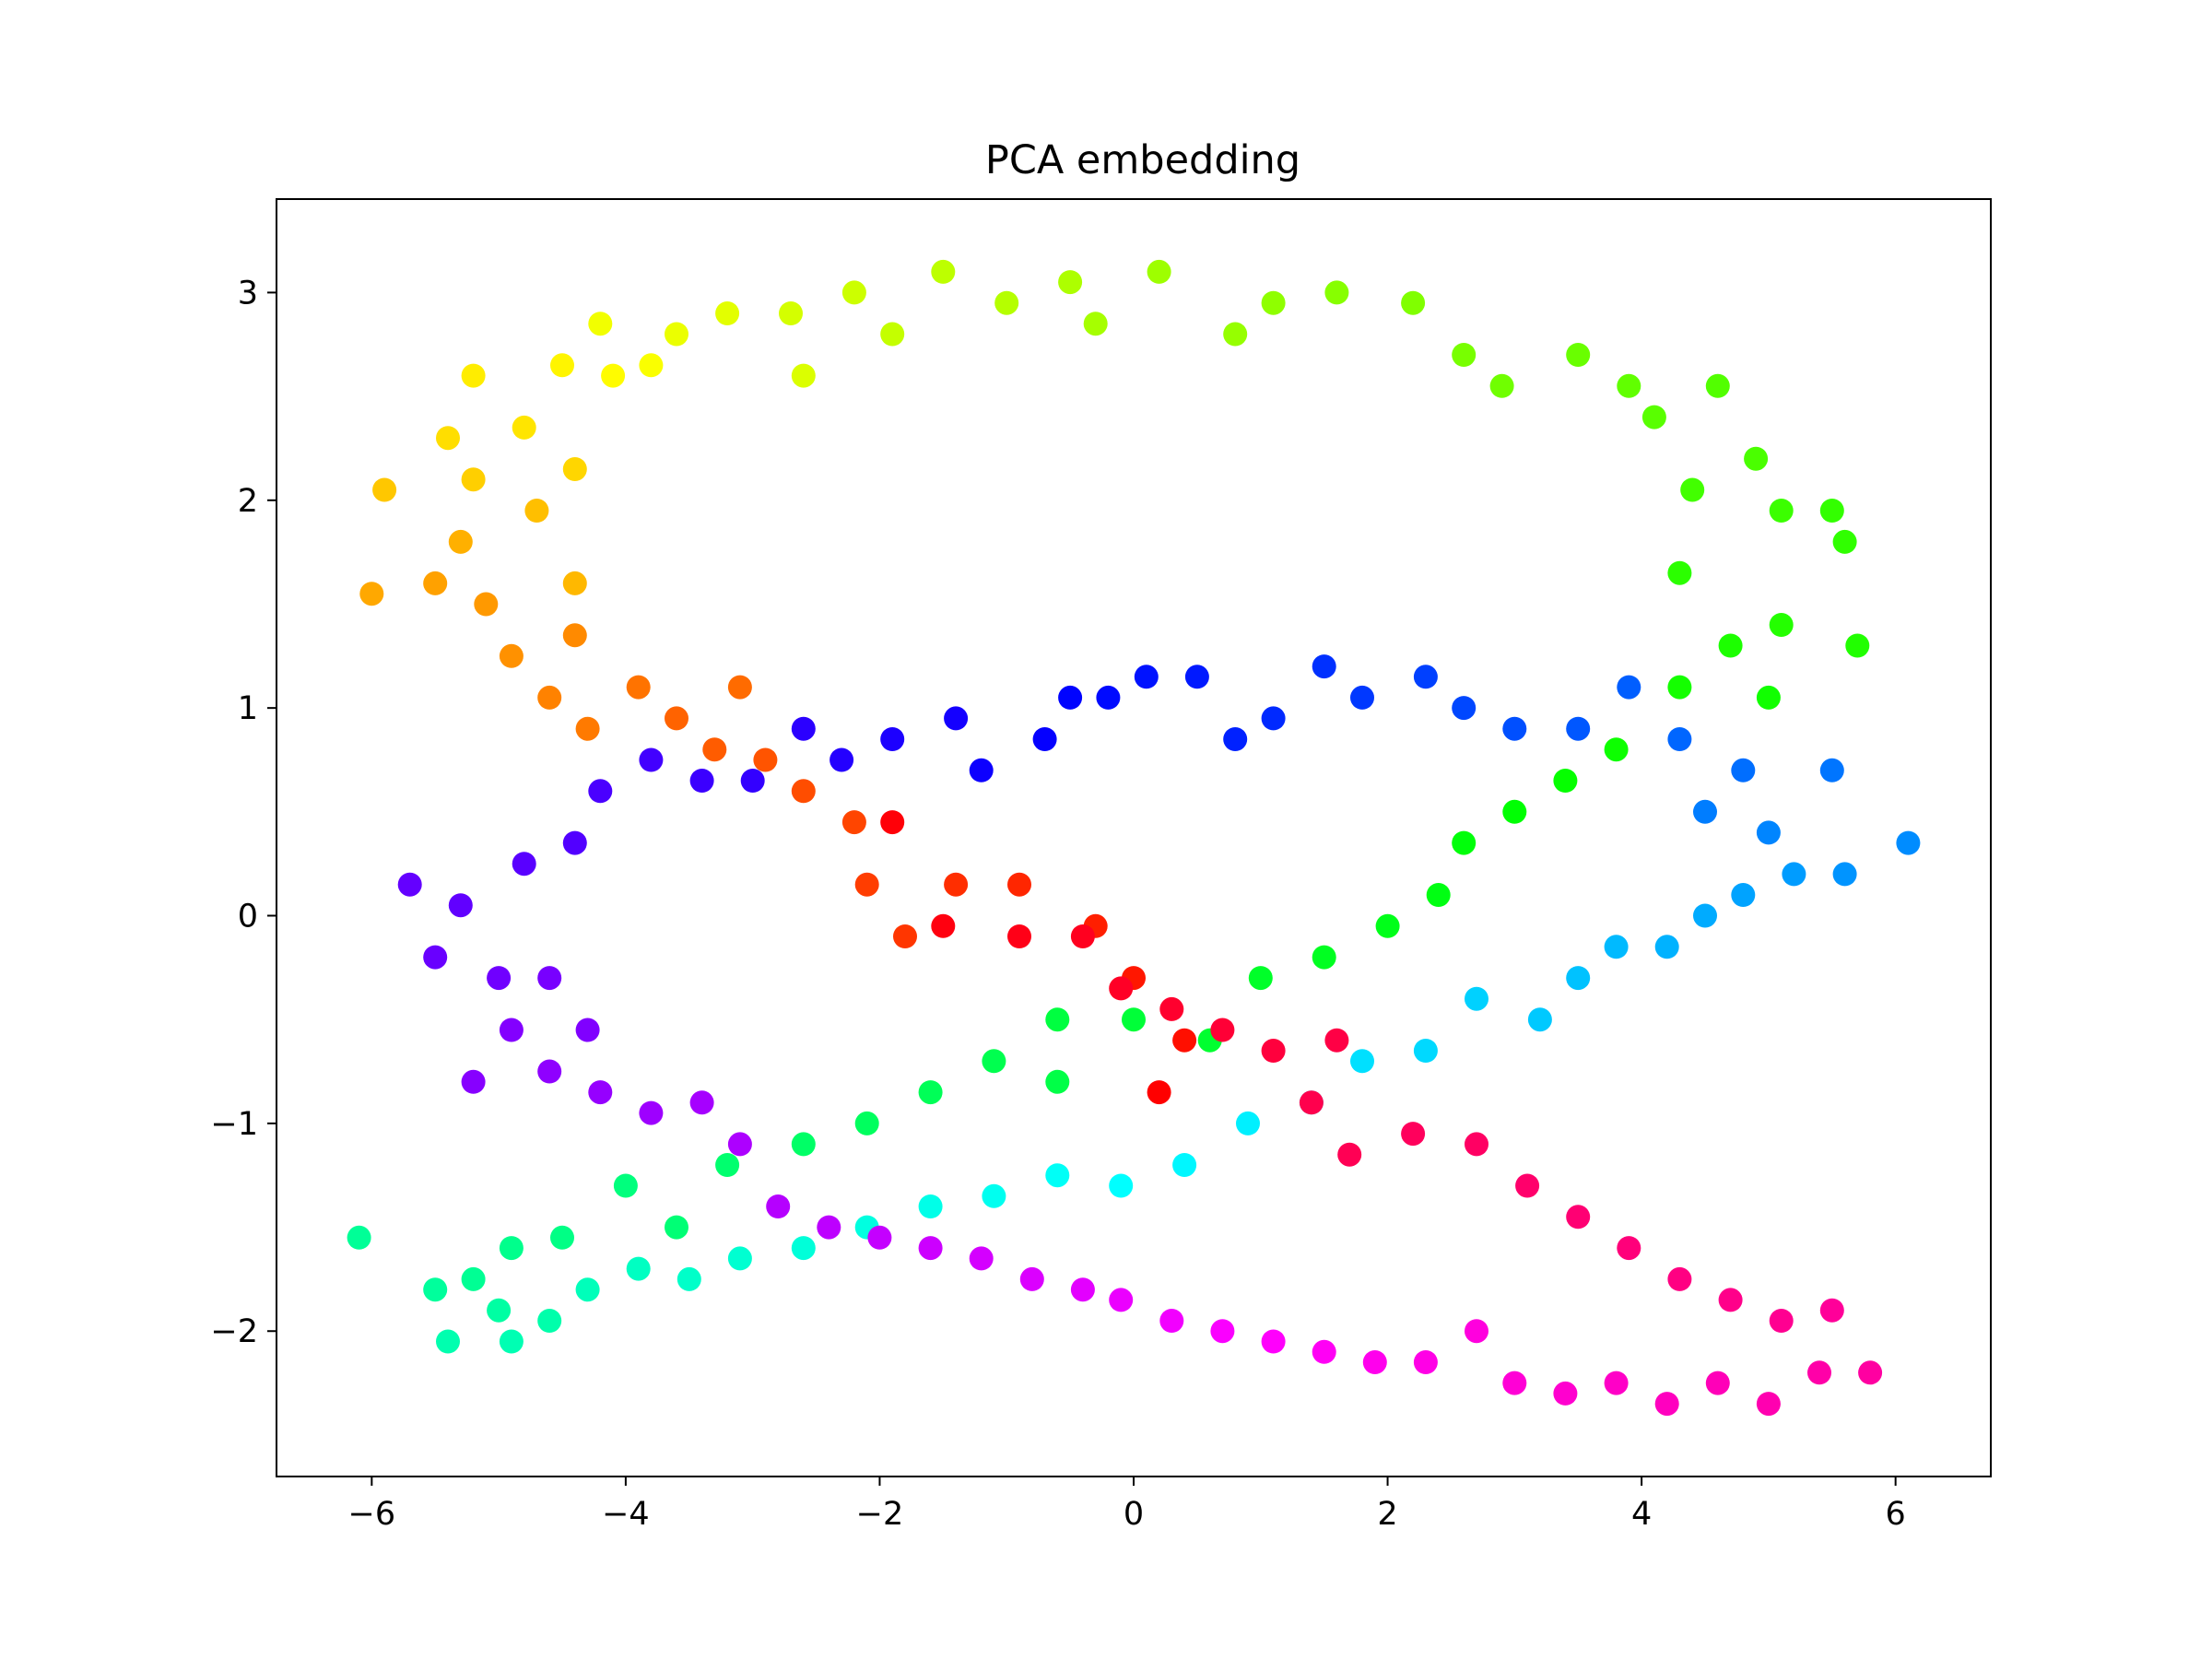 The height and width of the screenshot is (1659, 2212). What do you see at coordinates (234, 1124) in the screenshot?
I see `y-tick-label: −1` at bounding box center [234, 1124].